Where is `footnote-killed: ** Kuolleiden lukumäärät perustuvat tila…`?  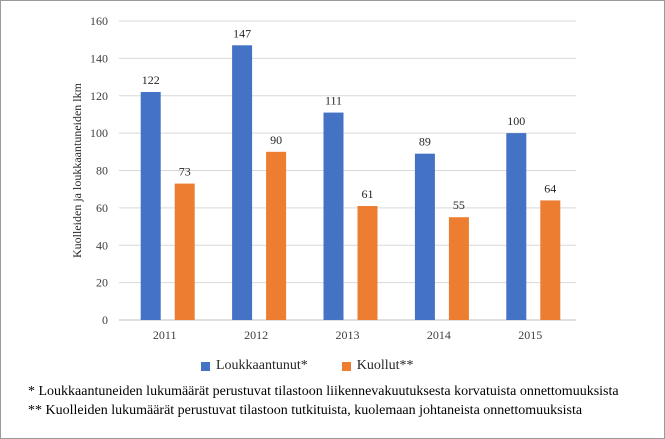 footnote-killed: ** Kuolleiden lukumäärät perustuvat tila… is located at coordinates (305, 410).